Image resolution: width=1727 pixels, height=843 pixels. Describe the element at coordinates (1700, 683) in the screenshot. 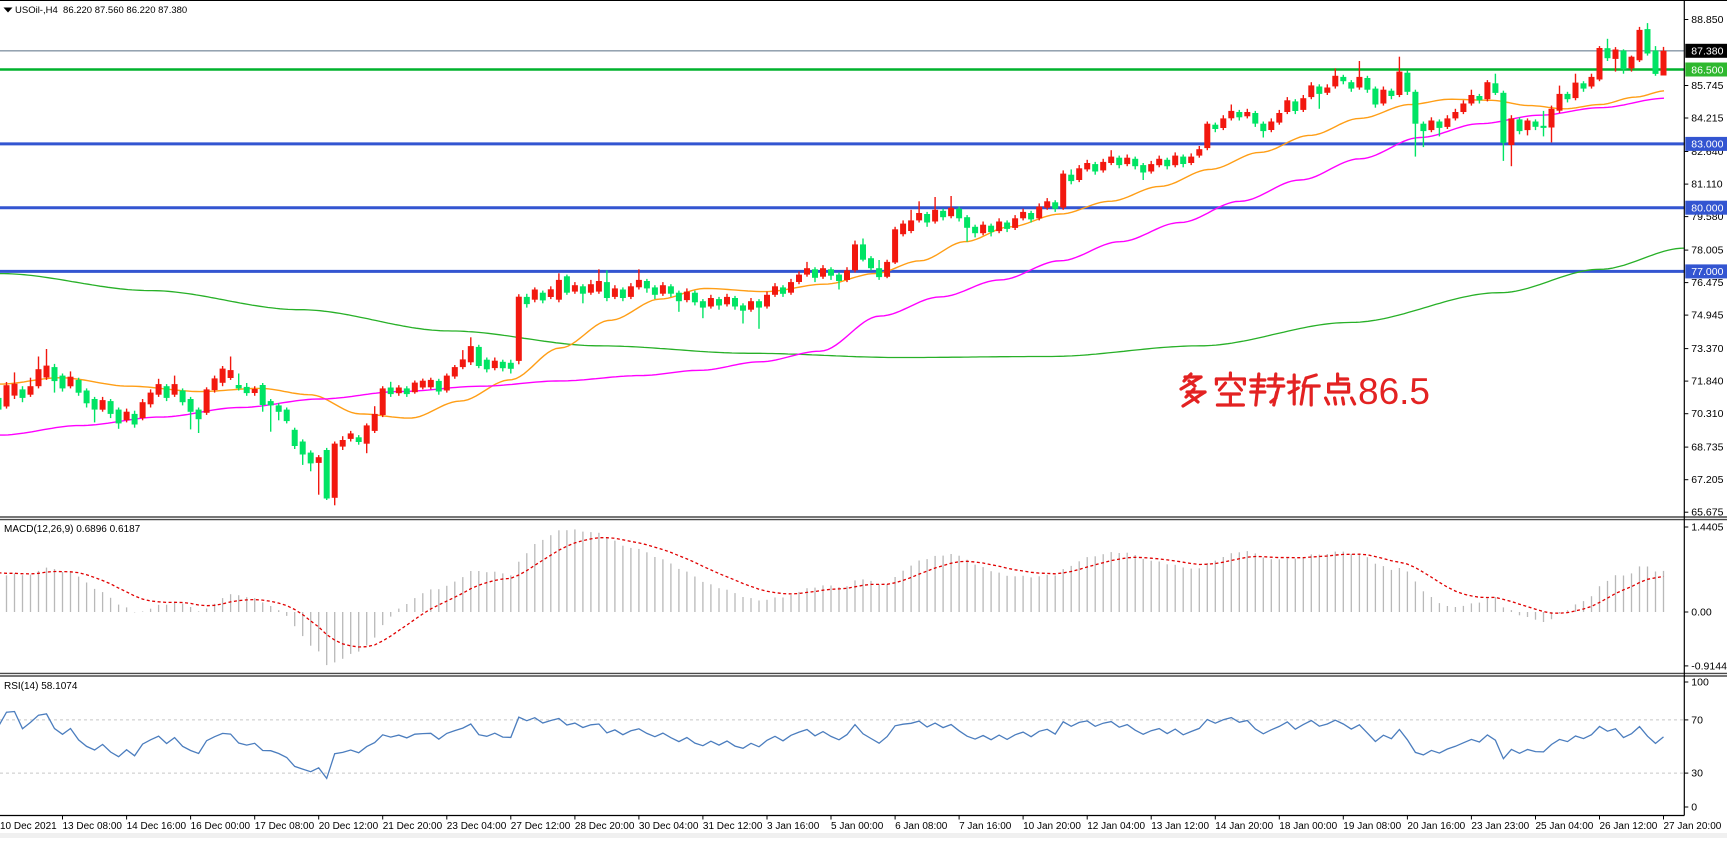

I see `svg-text: 100` at that location.